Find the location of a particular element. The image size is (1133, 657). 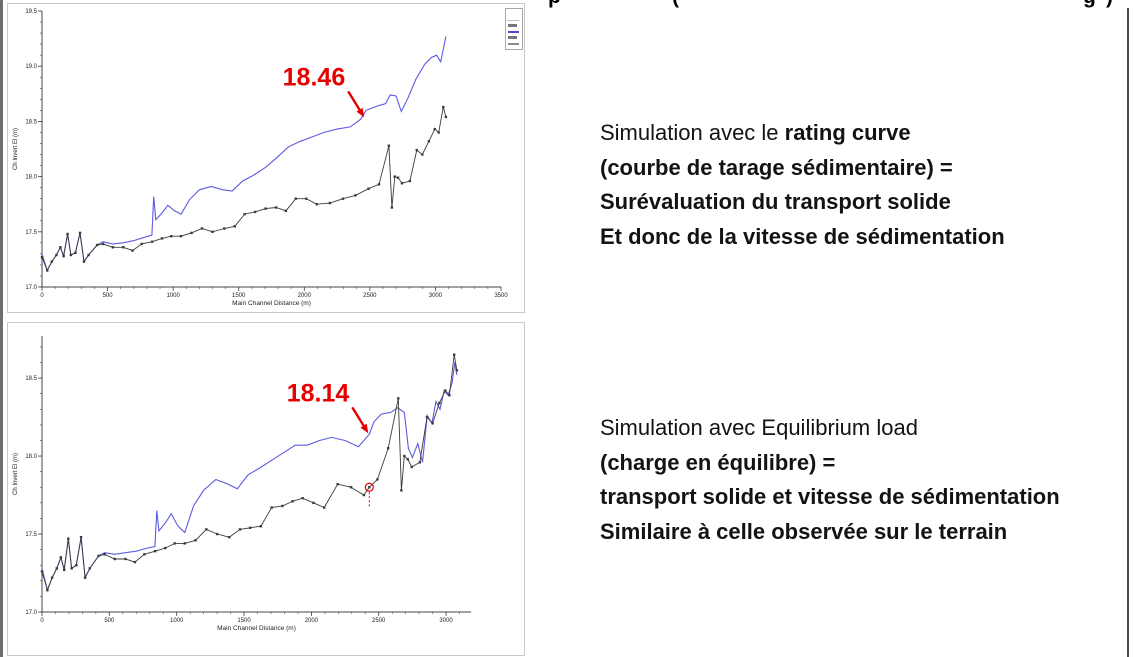

legend-blue-line-sample is located at coordinates (513, 32).